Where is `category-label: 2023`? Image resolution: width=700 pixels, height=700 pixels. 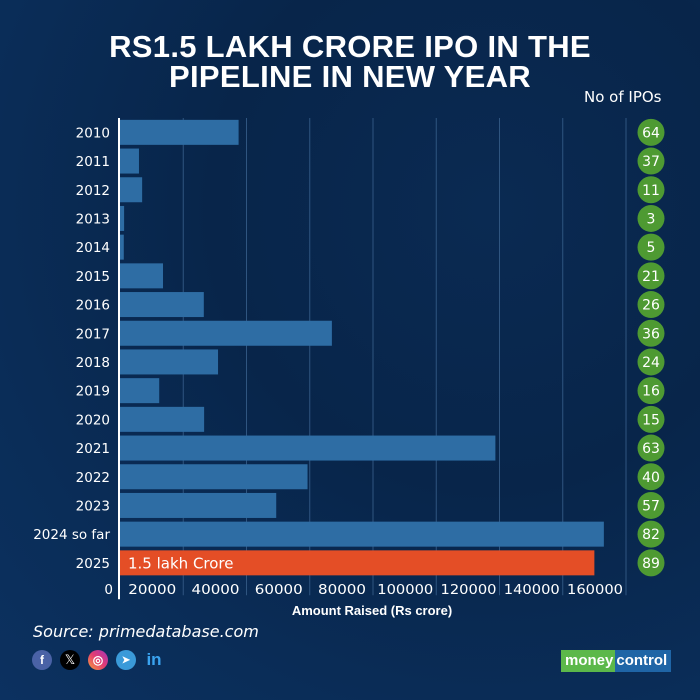
category-label: 2023 is located at coordinates (93, 506).